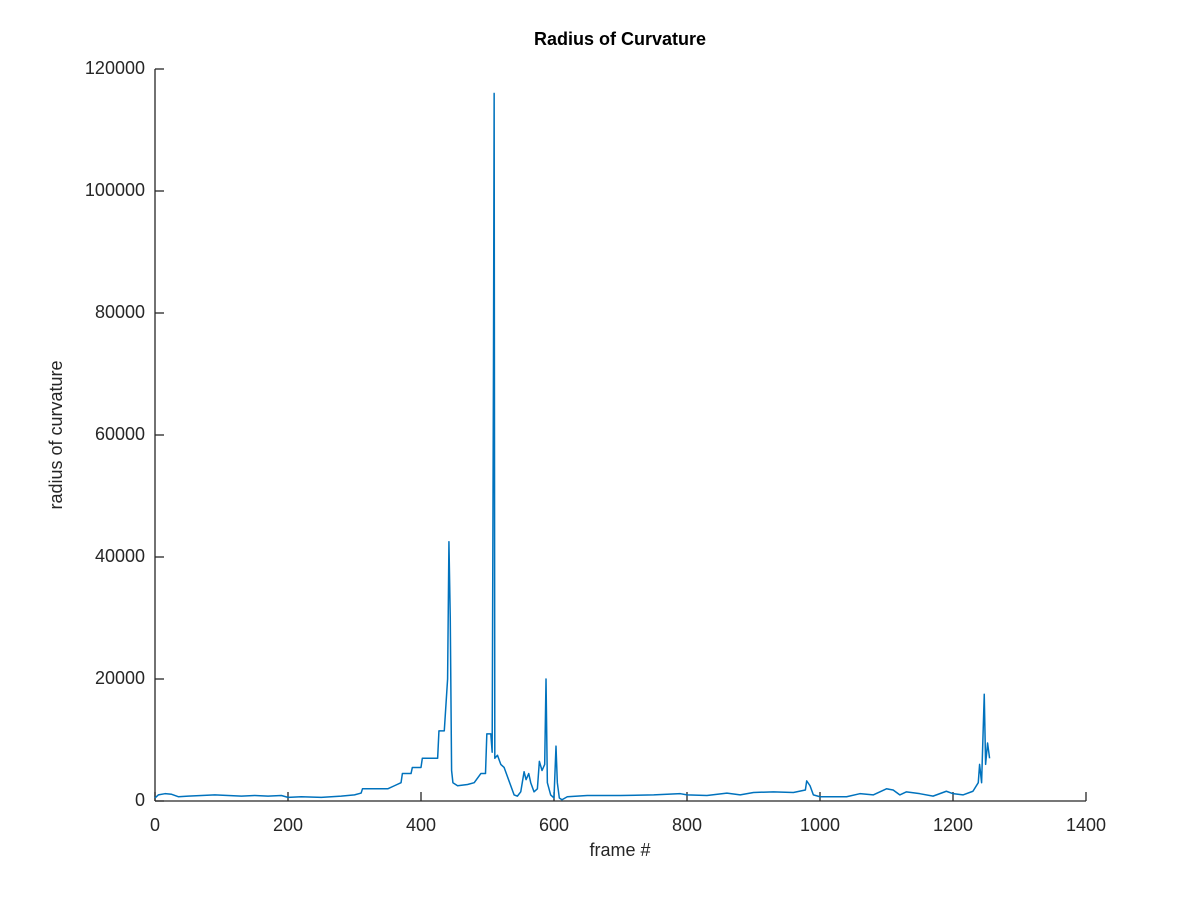  Describe the element at coordinates (120, 556) in the screenshot. I see `y-tick-label: 40000` at that location.